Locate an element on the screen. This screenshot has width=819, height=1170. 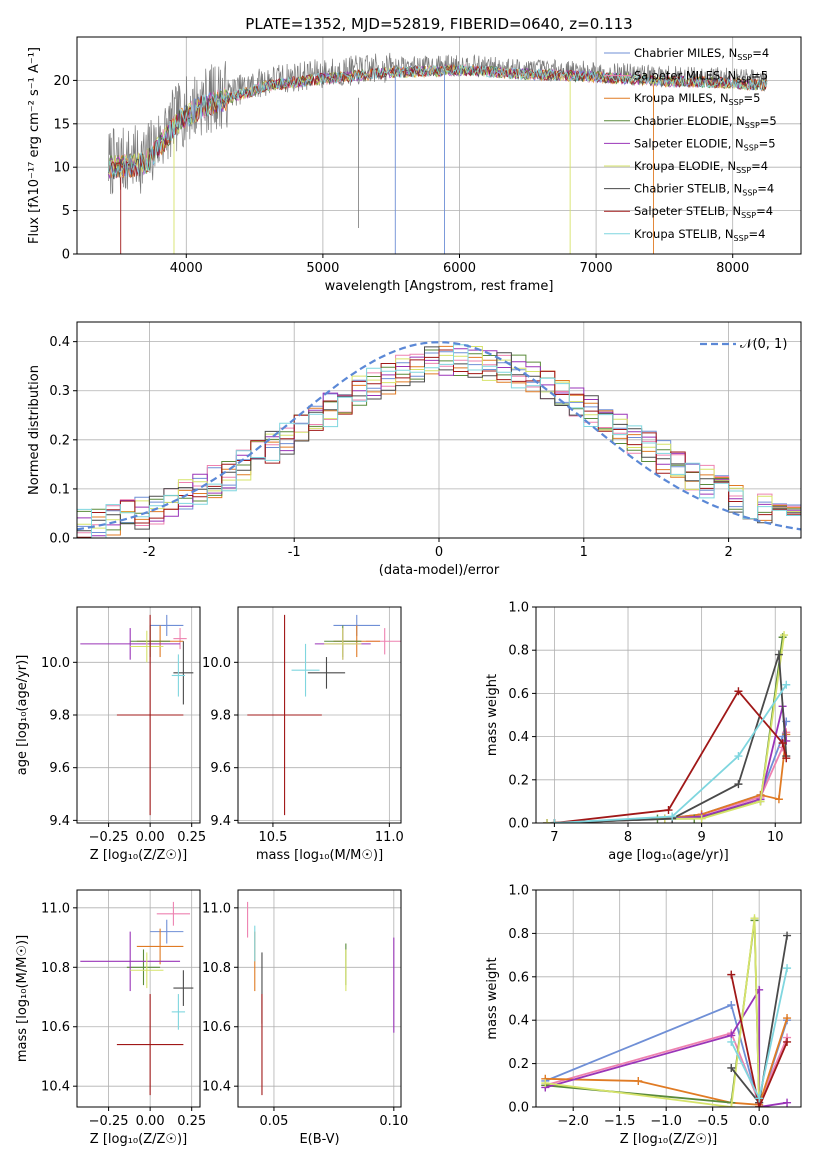
histogram-kroupa_stelib is located at coordinates (439, 441).